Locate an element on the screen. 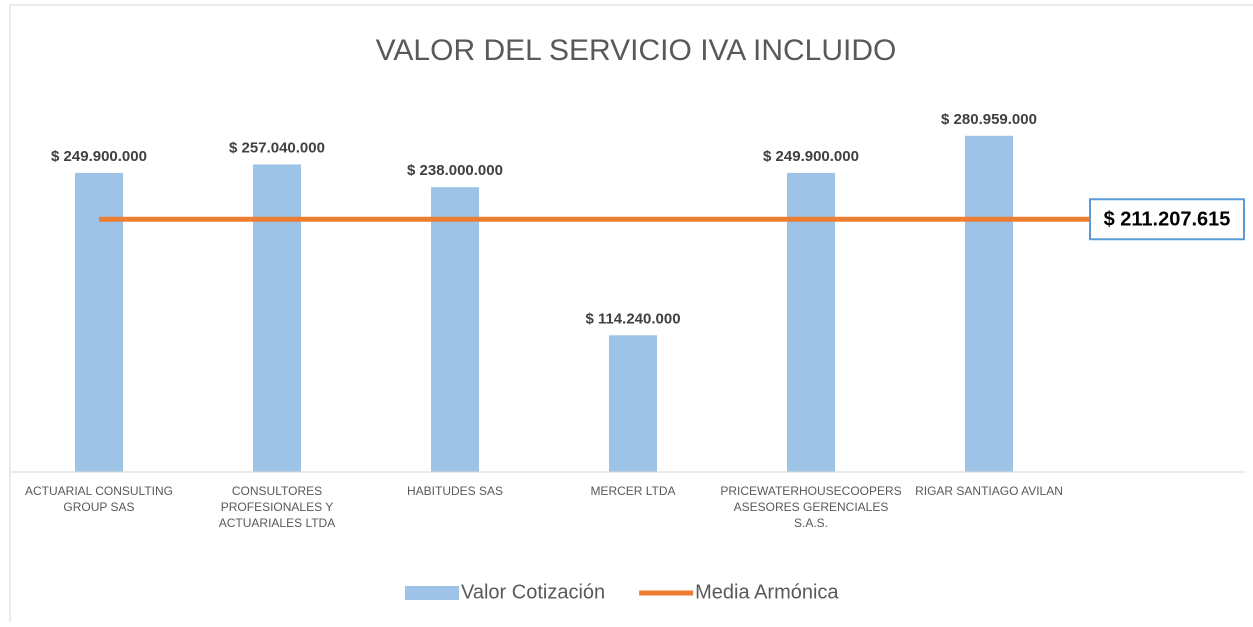  data-label: $ 280.959.000 is located at coordinates (989, 119).